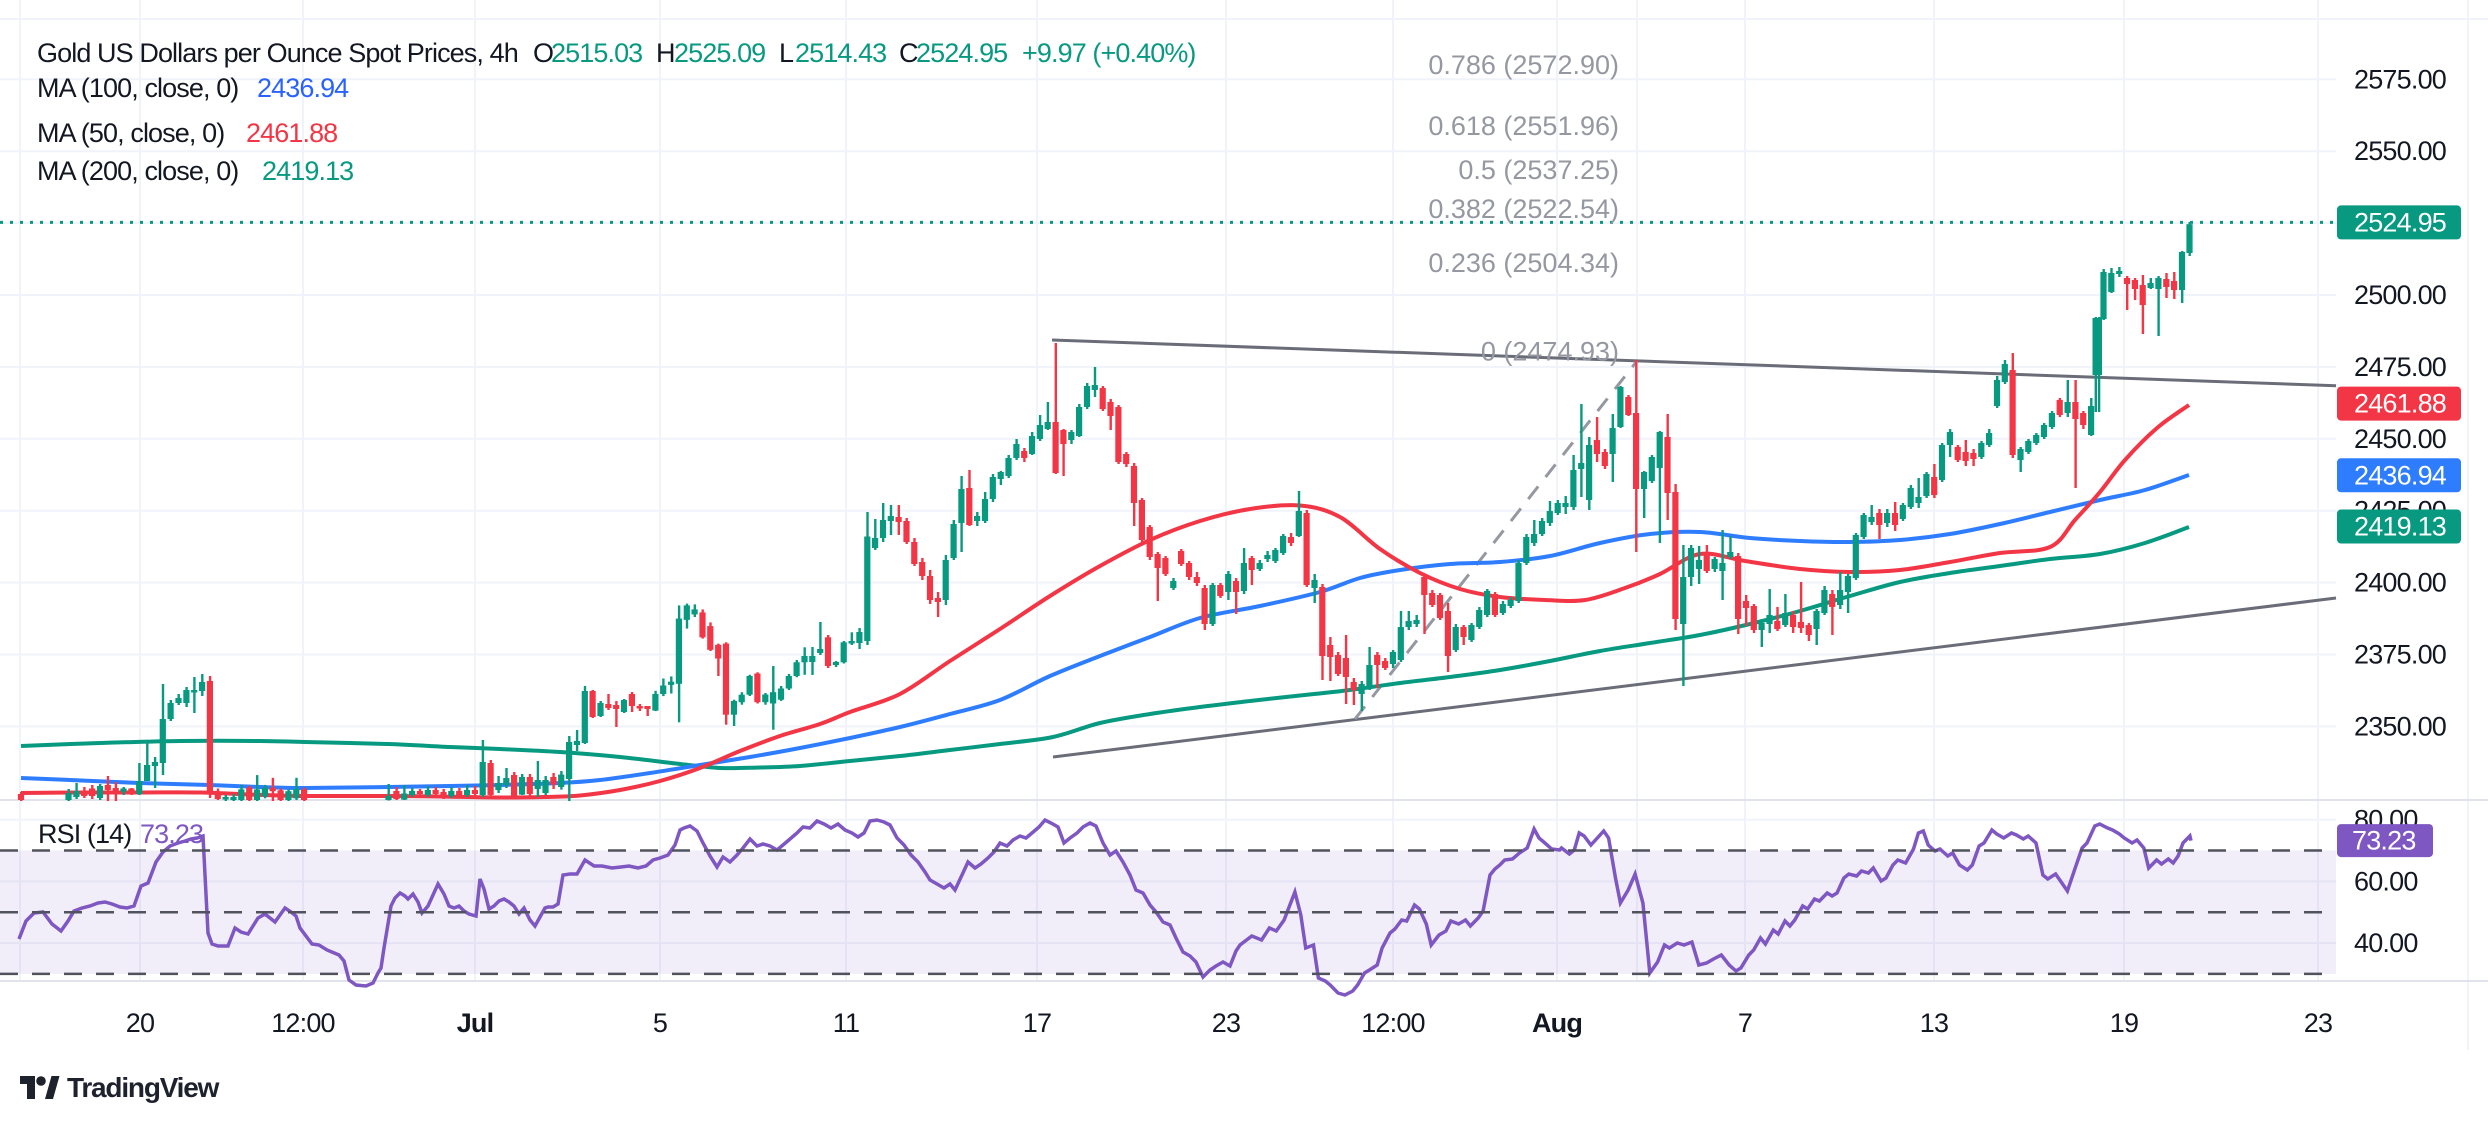 The image size is (2488, 1122). What do you see at coordinates (2400, 726) in the screenshot?
I see `svg-text: 2350.00` at bounding box center [2400, 726].